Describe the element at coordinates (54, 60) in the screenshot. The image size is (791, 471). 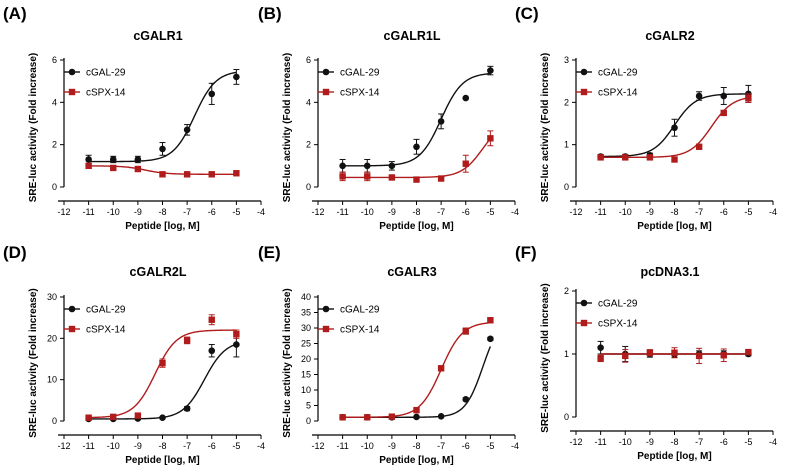
I see `y-tick-label: 6` at that location.